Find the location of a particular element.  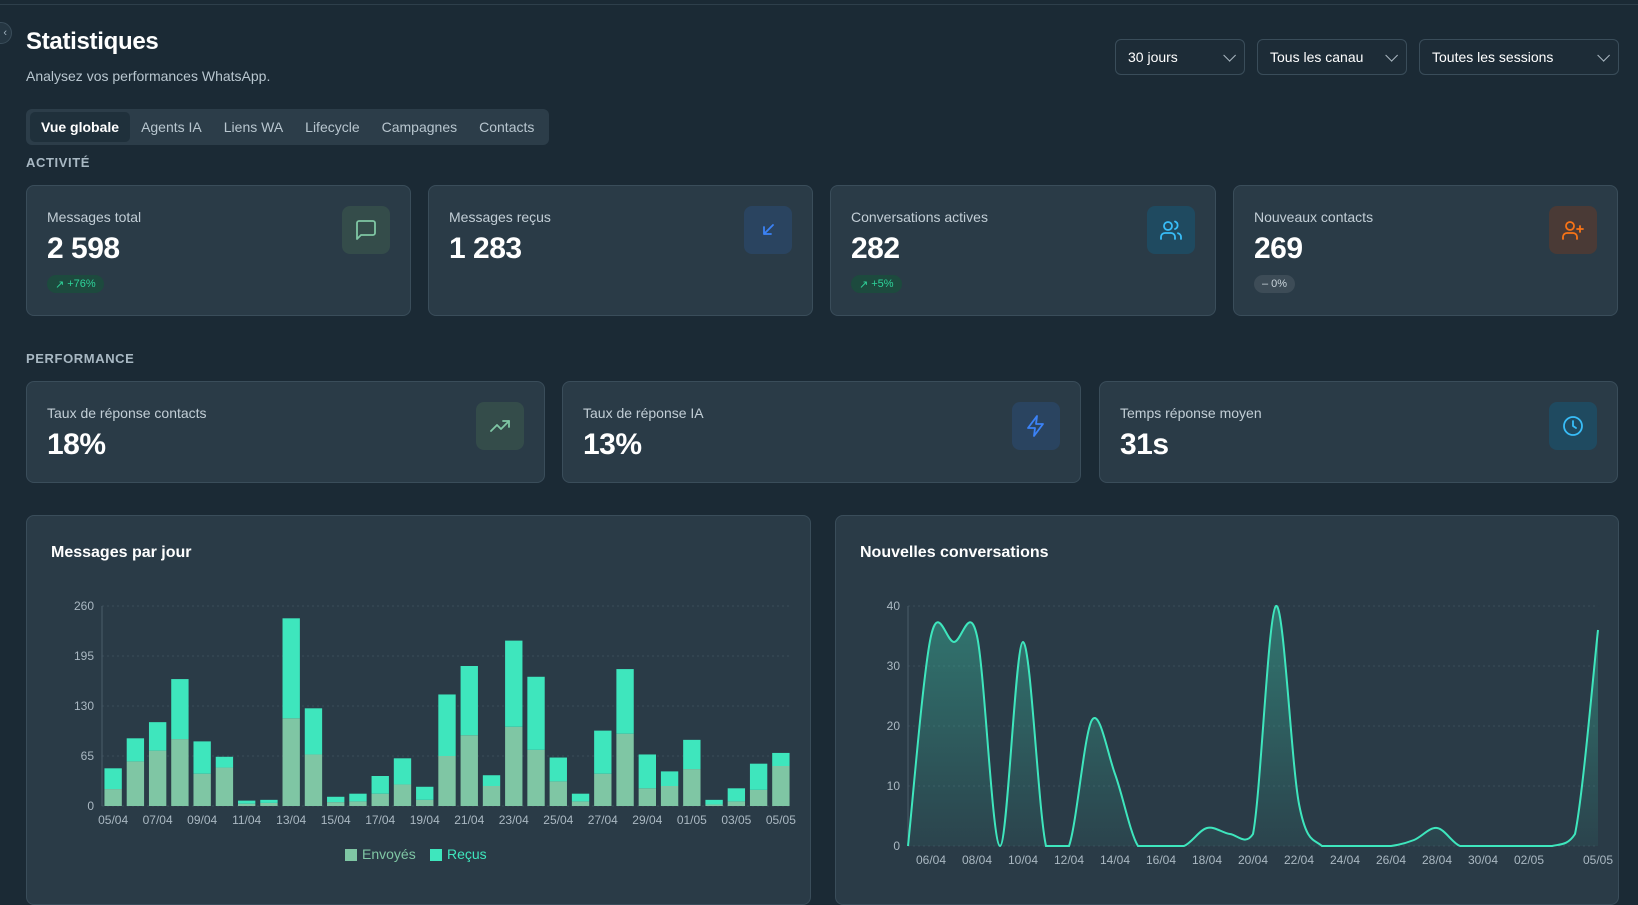

trend-badge: ↗ +76% is located at coordinates (75, 284).